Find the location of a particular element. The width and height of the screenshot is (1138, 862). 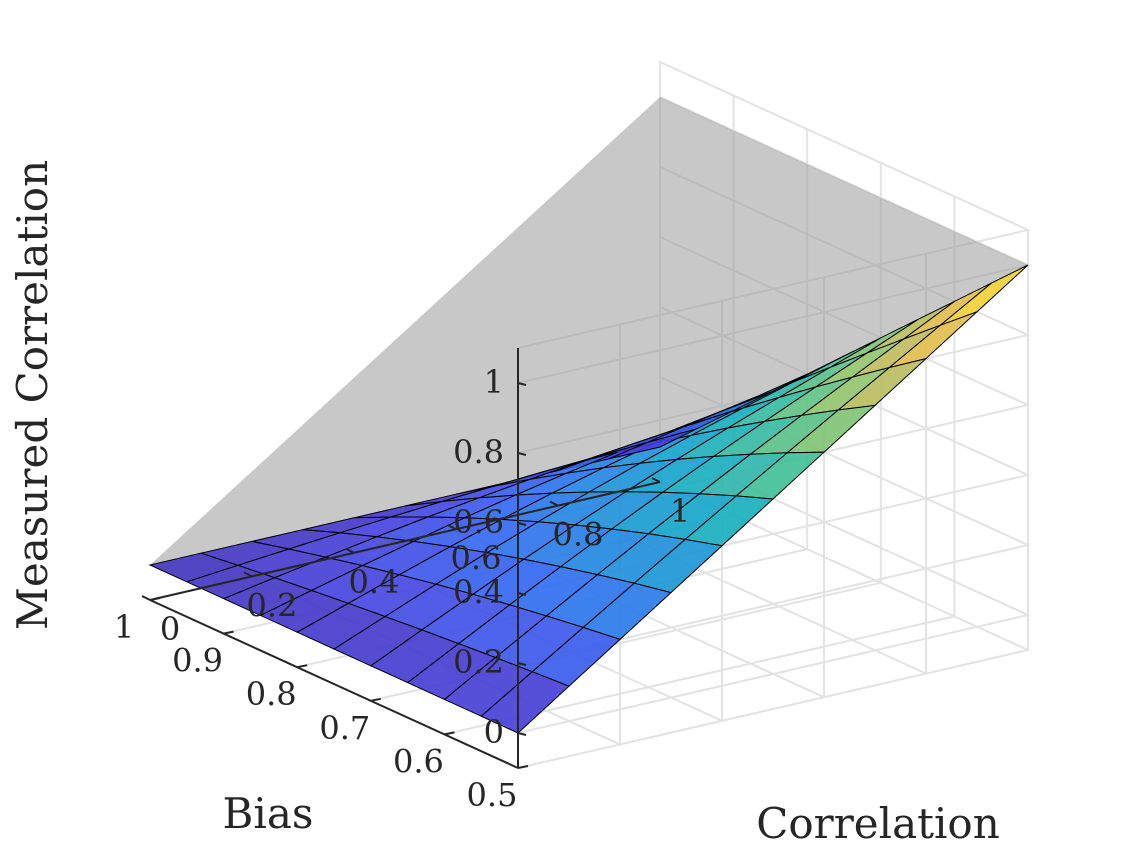

y-tick-label: 1 is located at coordinates (680, 511).